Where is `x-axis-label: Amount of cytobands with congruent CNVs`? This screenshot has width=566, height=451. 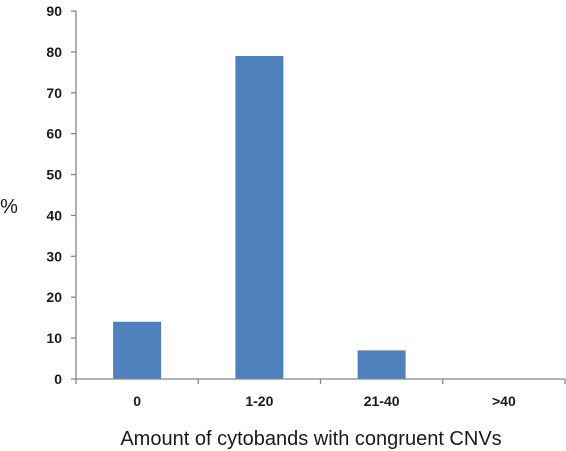 x-axis-label: Amount of cytobands with congruent CNVs is located at coordinates (310, 439).